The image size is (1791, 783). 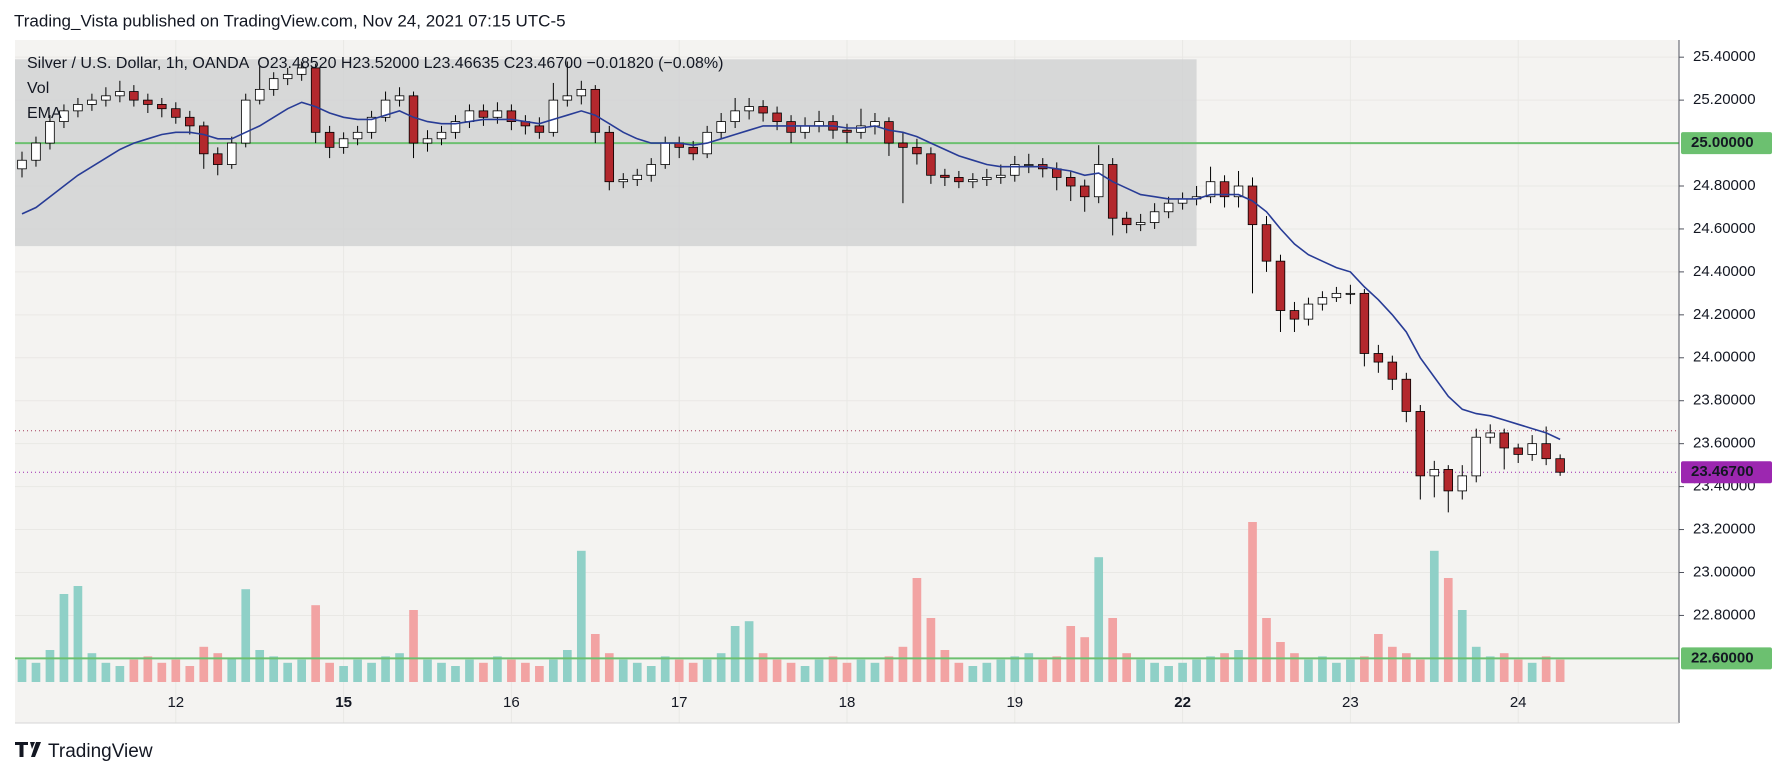 What do you see at coordinates (1182, 702) in the screenshot?
I see `x-tick-label: 22` at bounding box center [1182, 702].